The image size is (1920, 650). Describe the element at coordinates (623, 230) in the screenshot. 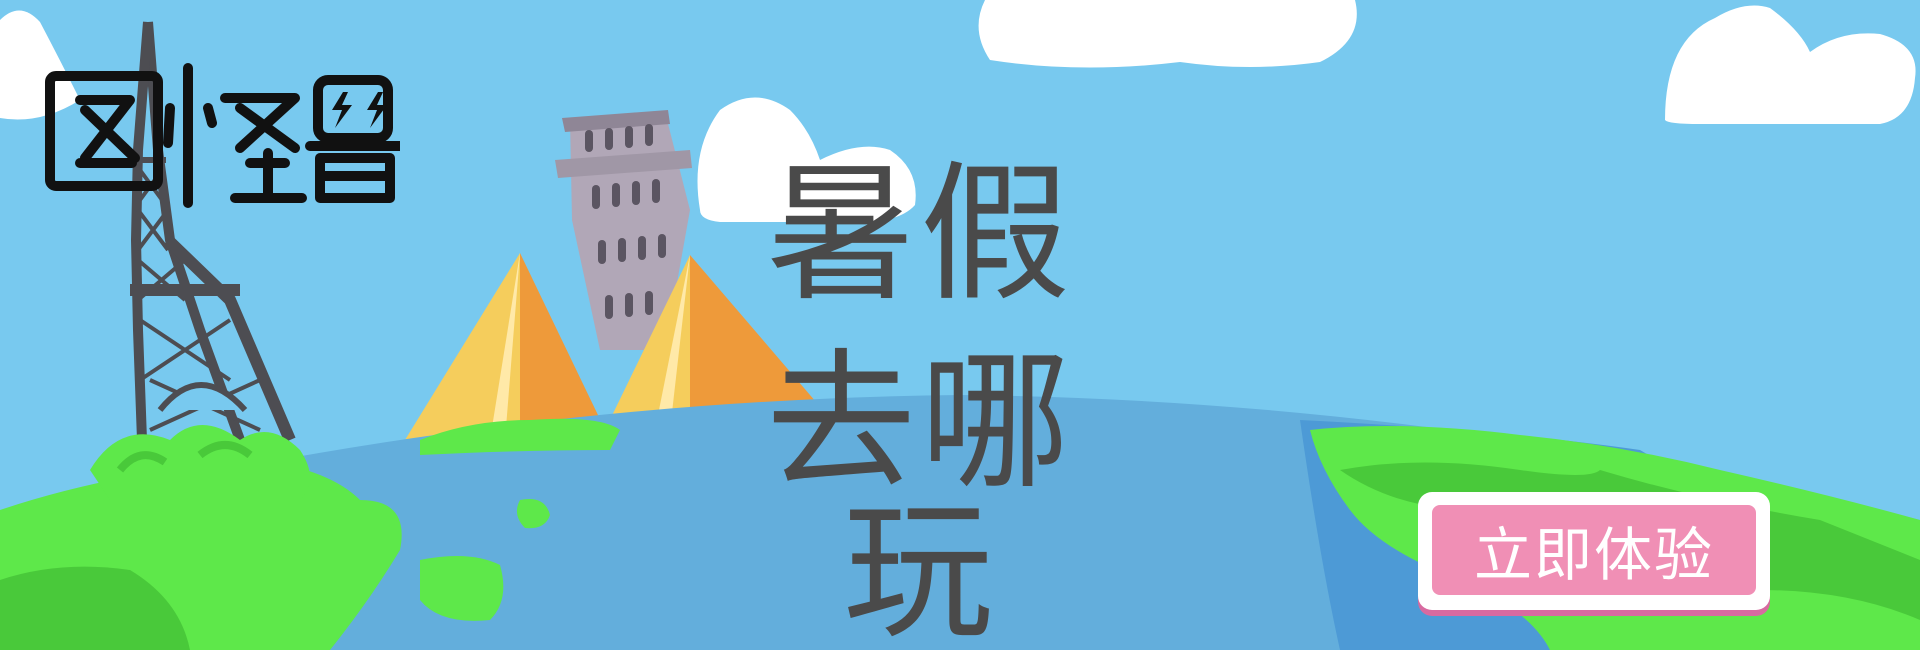

I see `leaning-tower-illustration` at that location.